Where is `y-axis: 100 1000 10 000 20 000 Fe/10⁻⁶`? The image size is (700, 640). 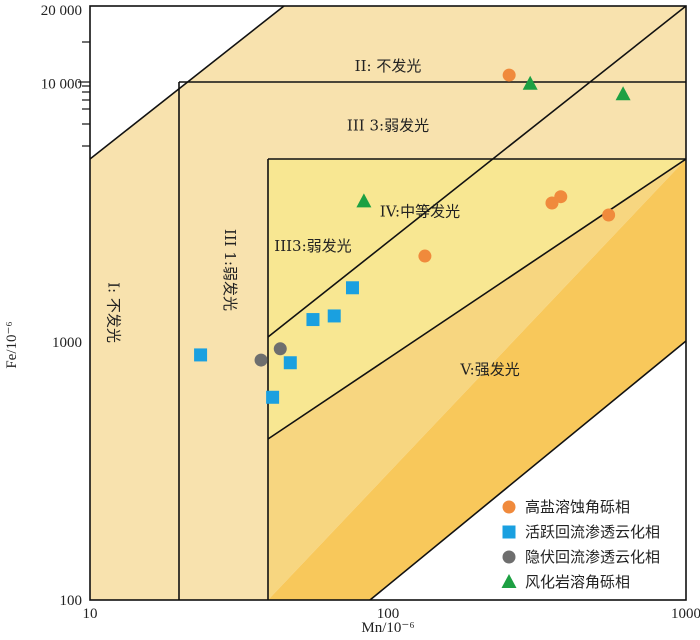
y-axis: 100 1000 10 000 20 000 Fe/10⁻⁶ is located at coordinates (43, 306).